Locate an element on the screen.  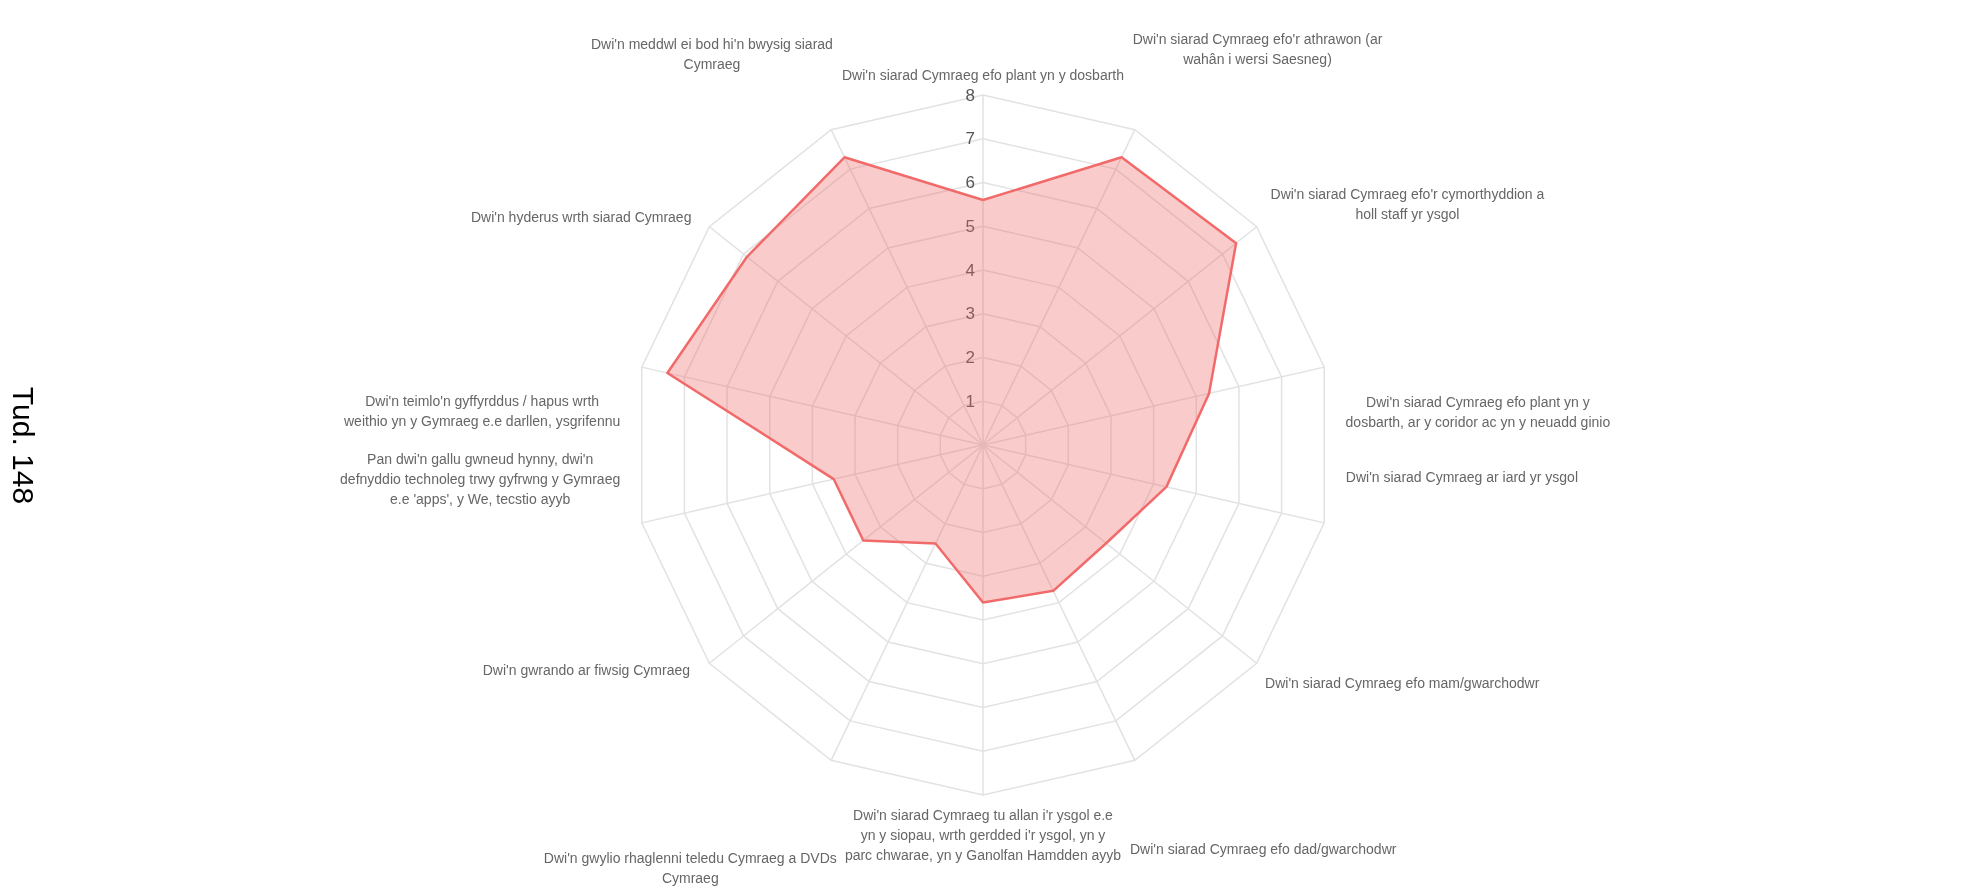
y-tick-label: 3 is located at coordinates (970, 314).